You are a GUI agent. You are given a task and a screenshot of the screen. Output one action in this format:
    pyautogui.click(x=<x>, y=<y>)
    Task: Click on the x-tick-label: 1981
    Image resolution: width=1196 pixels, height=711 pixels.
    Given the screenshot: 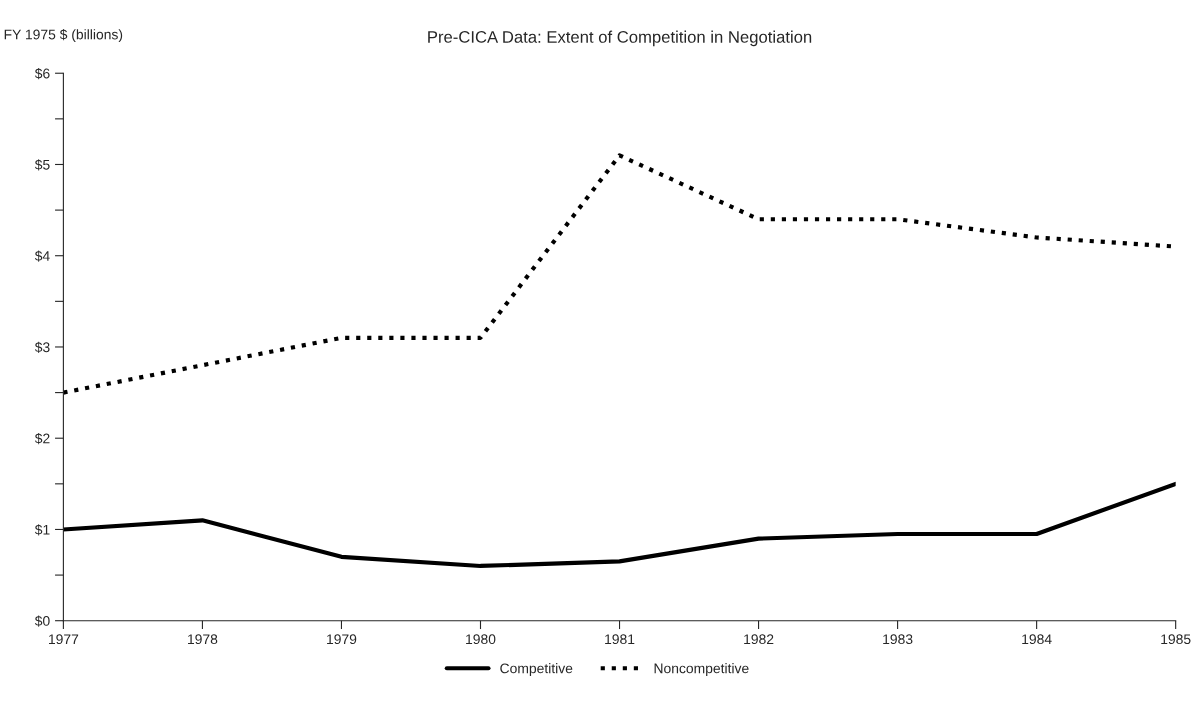 What is the action you would take?
    pyautogui.click(x=620, y=639)
    